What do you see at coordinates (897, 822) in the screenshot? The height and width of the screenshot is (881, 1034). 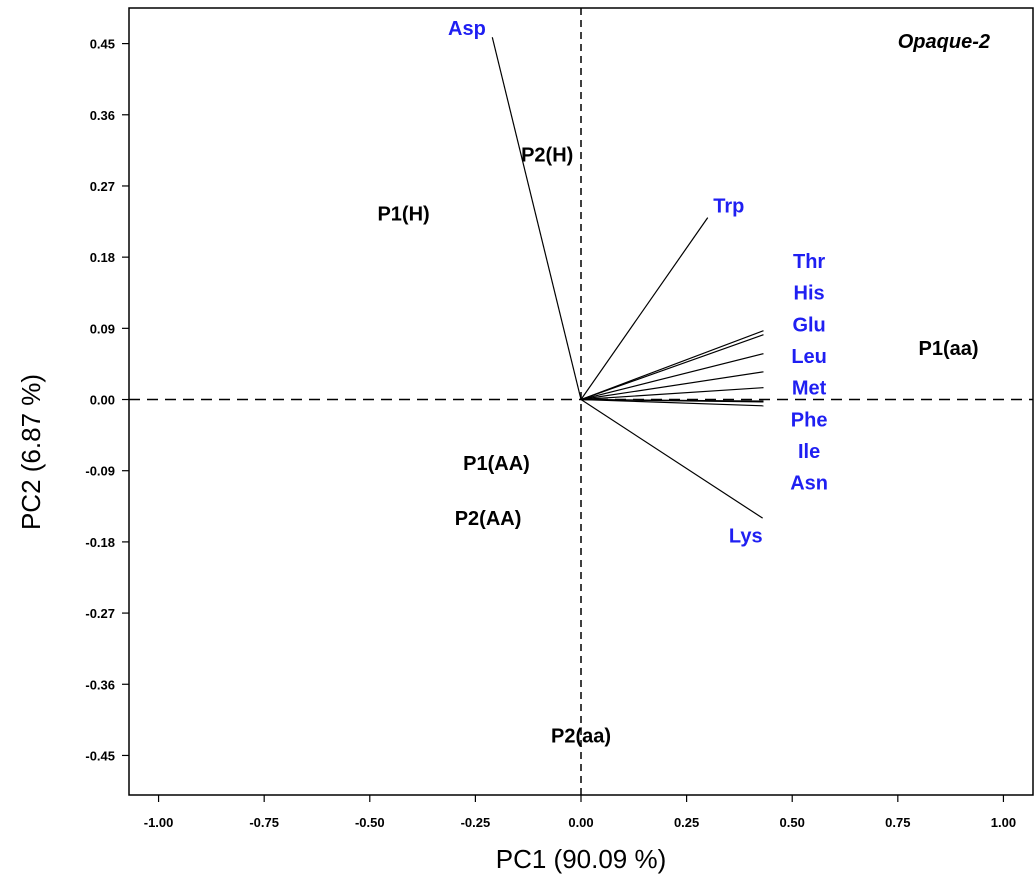 I see `x-tick-label: 0.75` at bounding box center [897, 822].